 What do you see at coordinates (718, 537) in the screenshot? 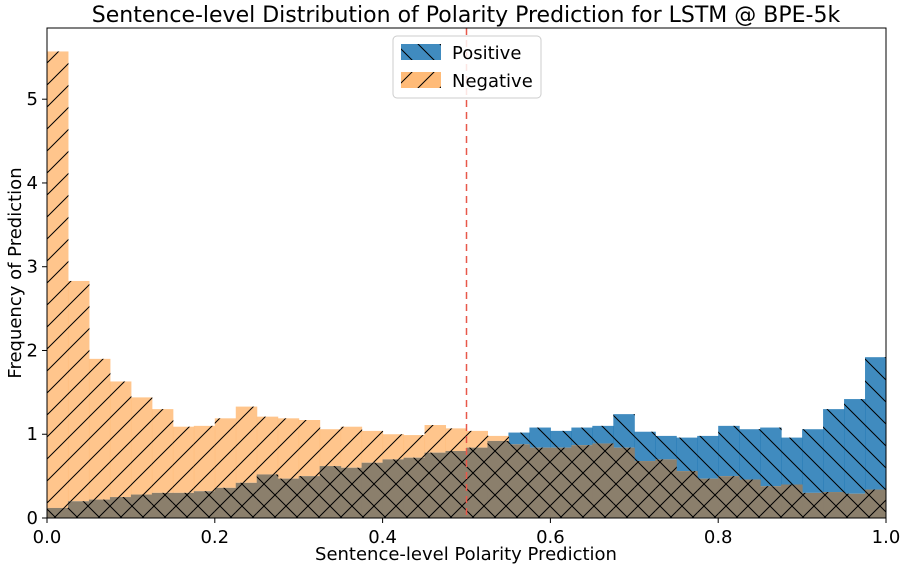
I see `x-tick-label: 0.8` at bounding box center [718, 537].